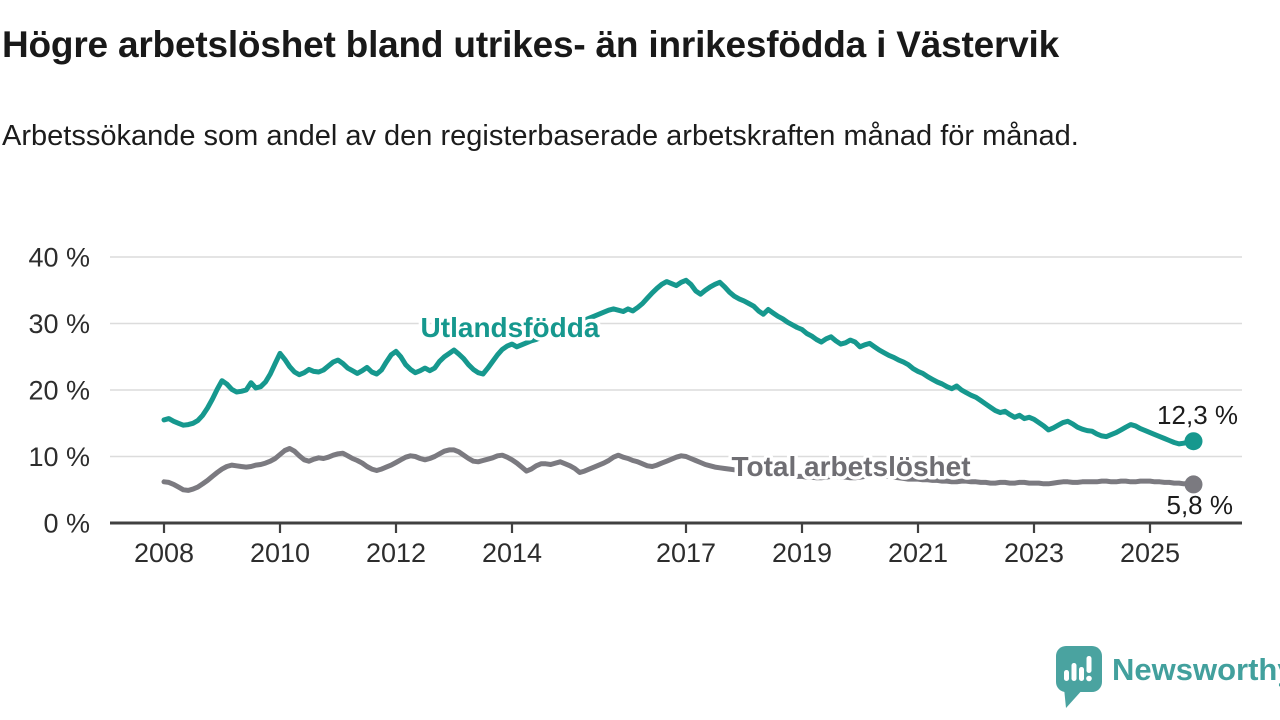 This screenshot has height=720, width=1280. I want to click on x-axis-label: 2010, so click(280, 553).